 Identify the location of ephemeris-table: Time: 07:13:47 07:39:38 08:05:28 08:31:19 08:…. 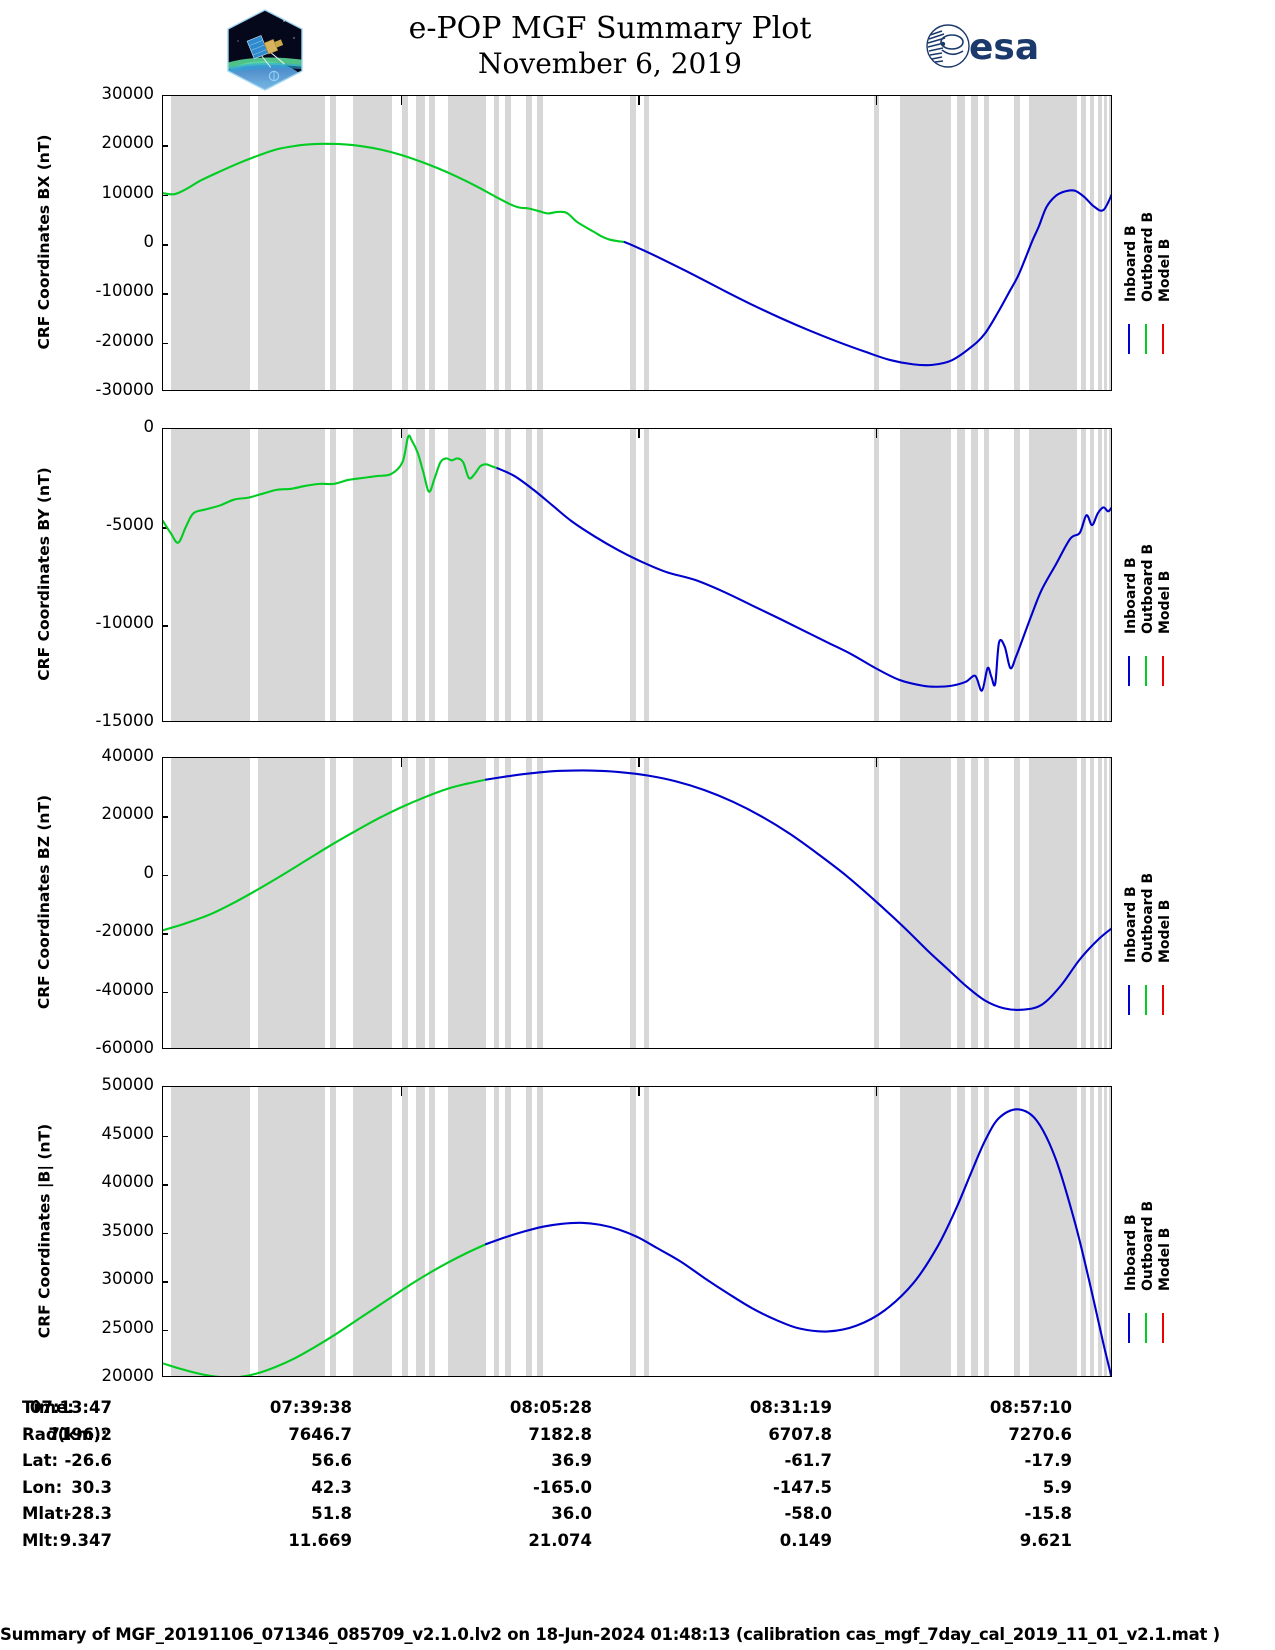
(637, 1477).